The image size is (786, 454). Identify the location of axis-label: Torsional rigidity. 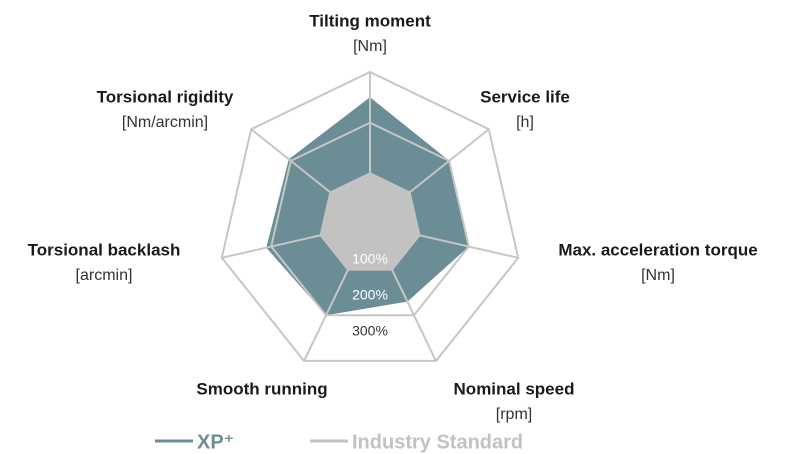
(165, 96).